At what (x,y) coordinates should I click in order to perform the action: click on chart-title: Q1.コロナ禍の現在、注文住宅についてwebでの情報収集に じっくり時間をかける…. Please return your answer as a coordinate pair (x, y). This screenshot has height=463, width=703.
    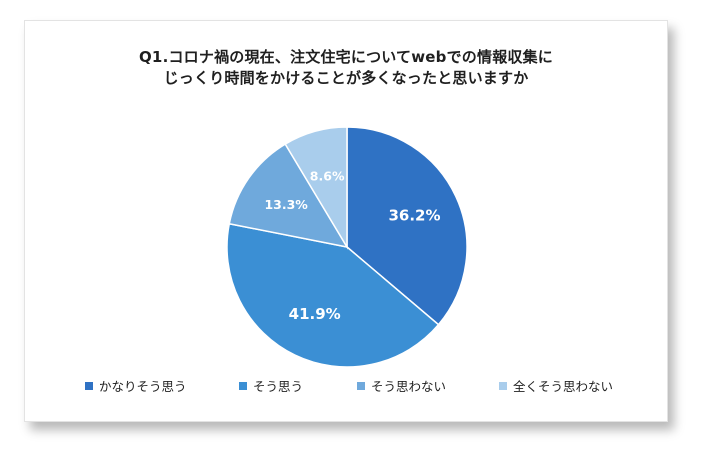
    Looking at the image, I should click on (346, 68).